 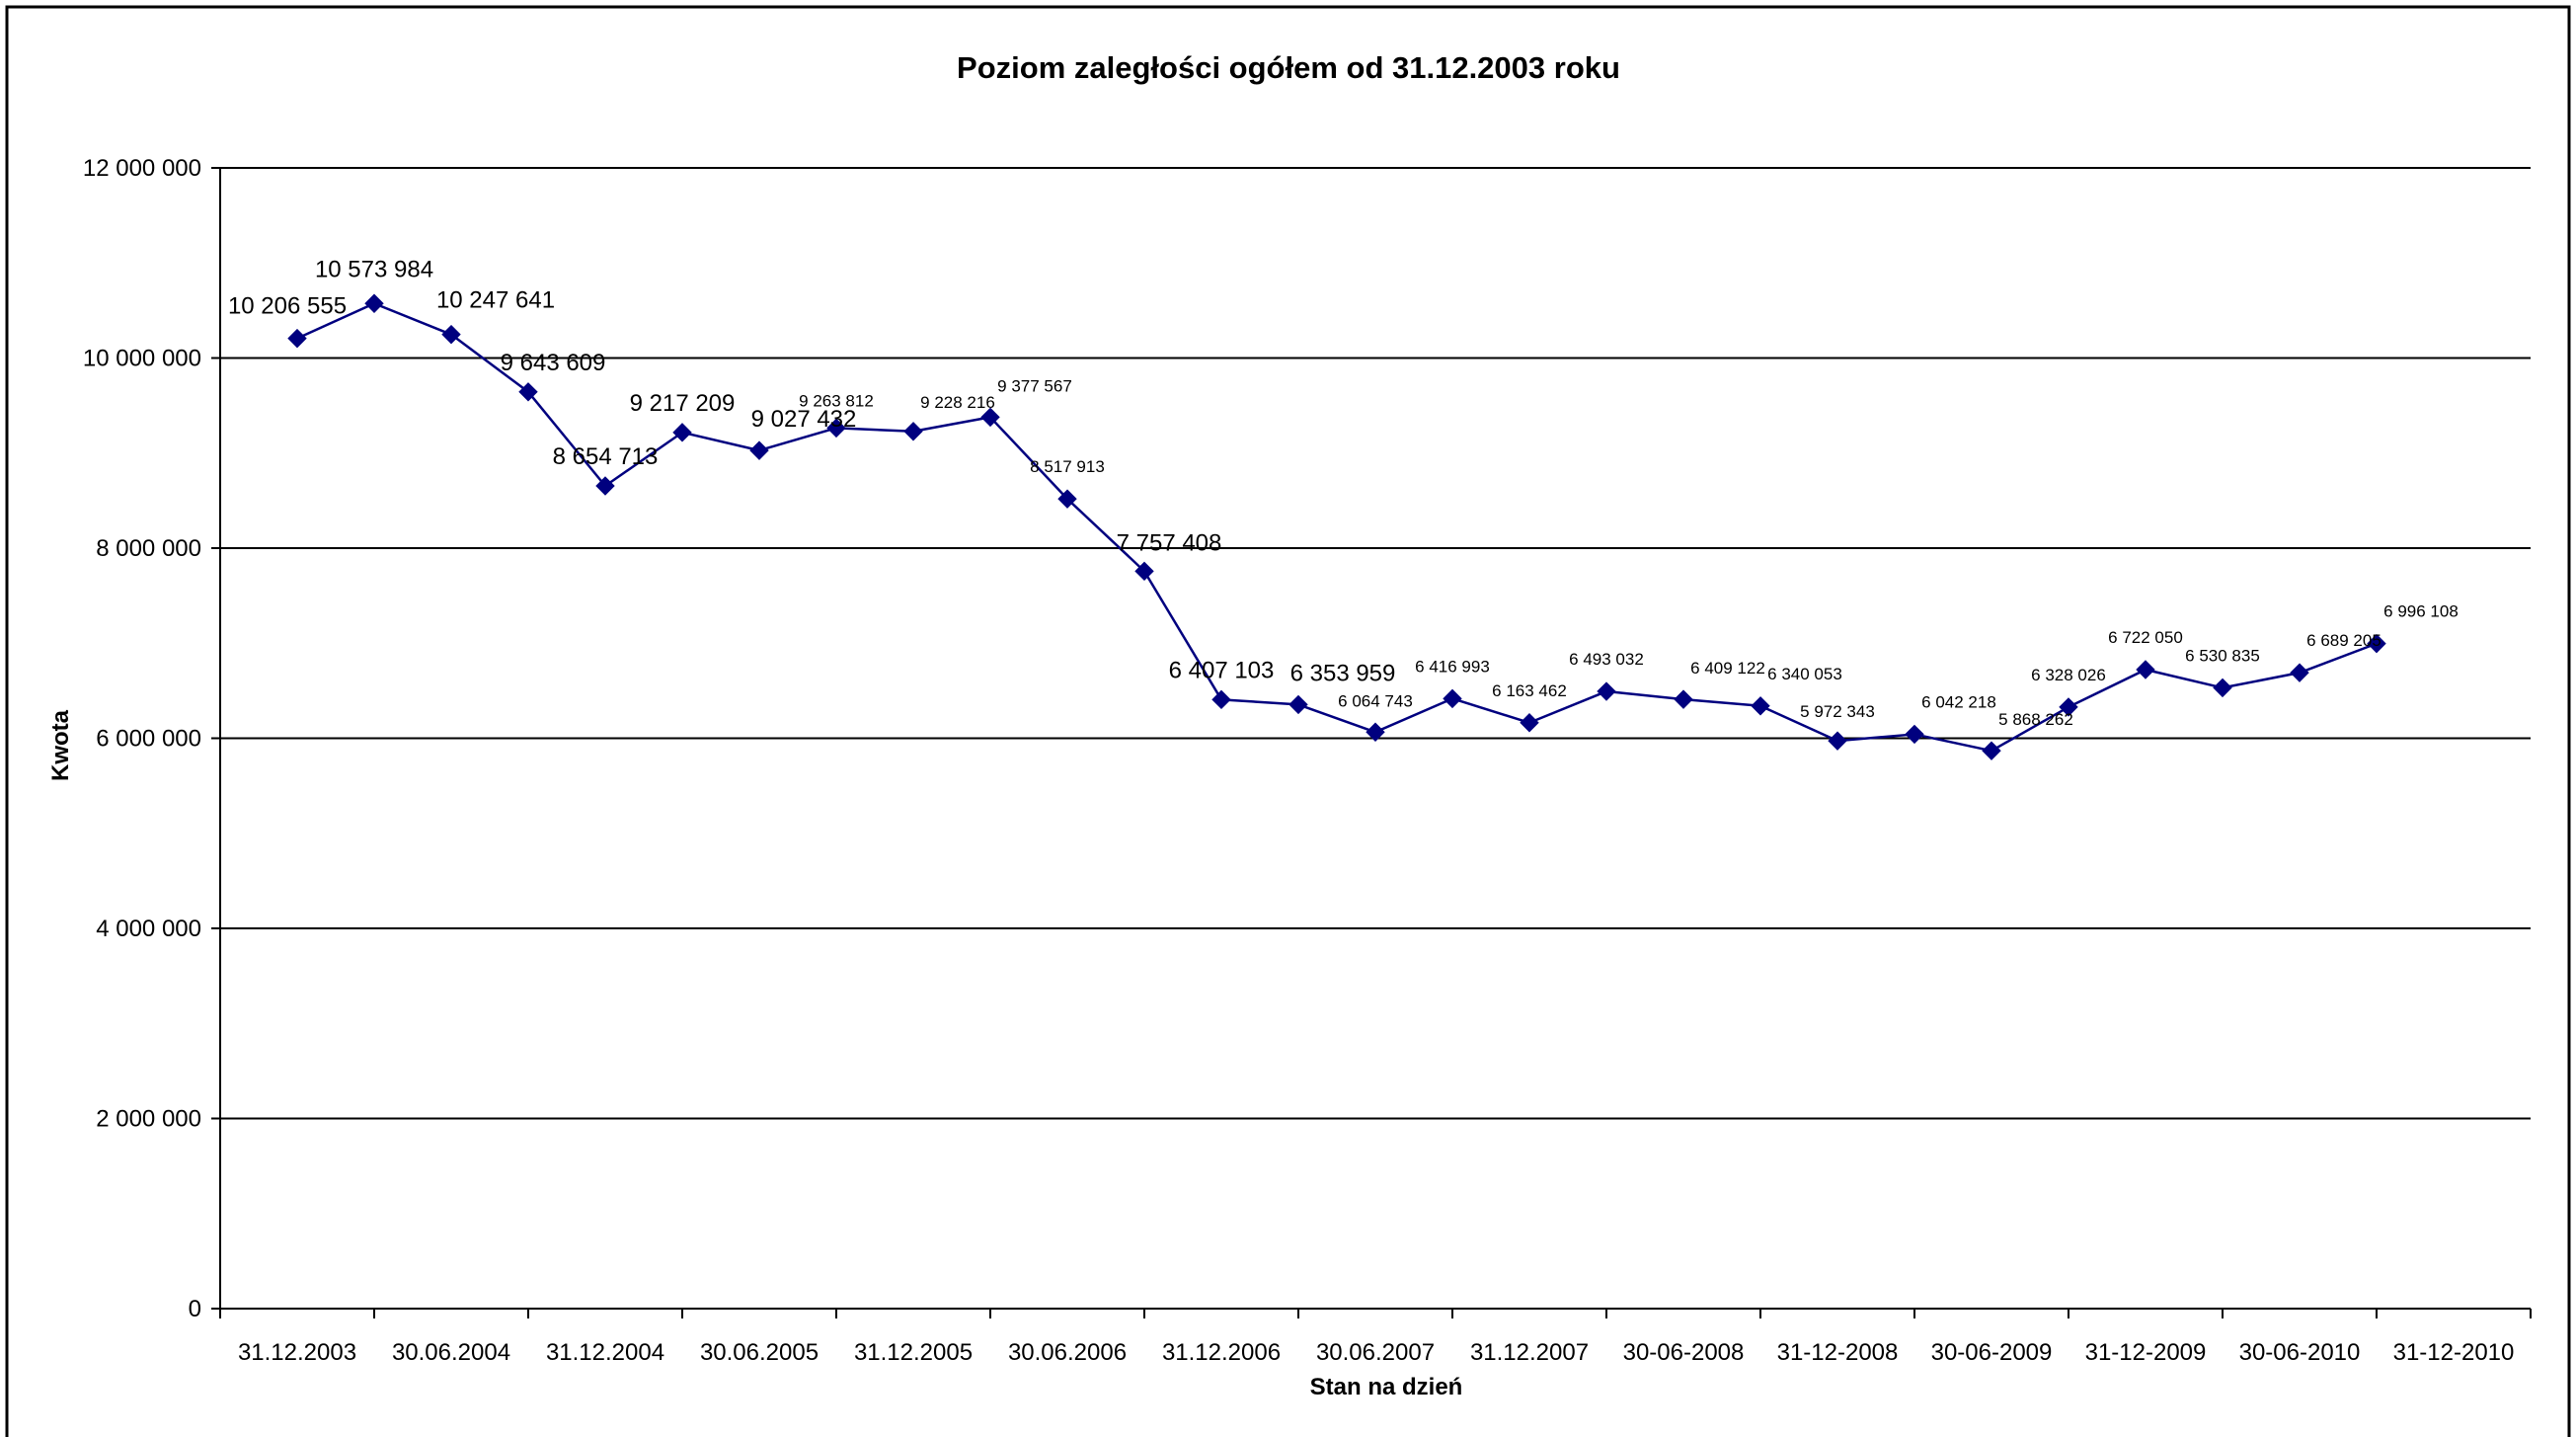 I want to click on data-label: 9 263 812, so click(x=836, y=400).